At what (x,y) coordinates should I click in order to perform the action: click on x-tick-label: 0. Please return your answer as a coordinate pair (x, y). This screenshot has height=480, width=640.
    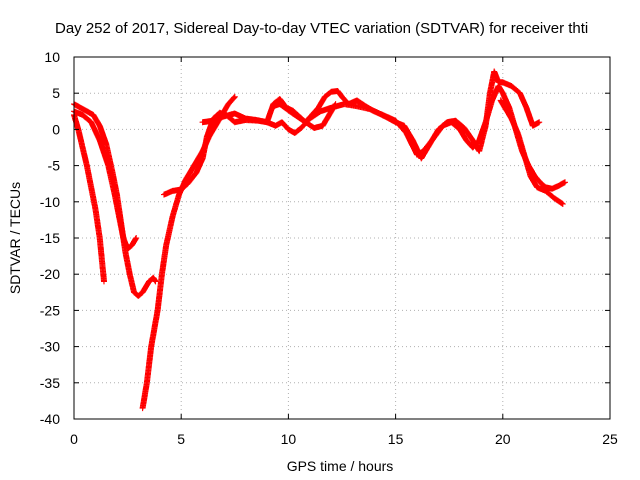
    Looking at the image, I should click on (74, 439).